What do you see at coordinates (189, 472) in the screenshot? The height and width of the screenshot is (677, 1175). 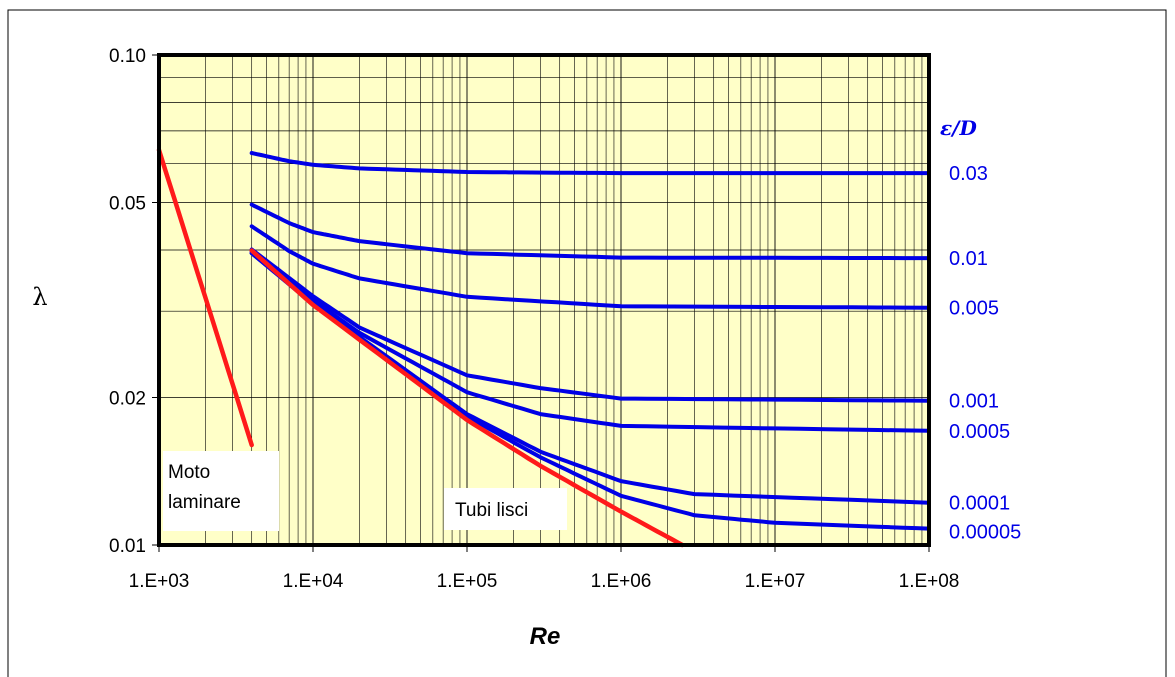 I see `annotation-text-laminar: Moto` at bounding box center [189, 472].